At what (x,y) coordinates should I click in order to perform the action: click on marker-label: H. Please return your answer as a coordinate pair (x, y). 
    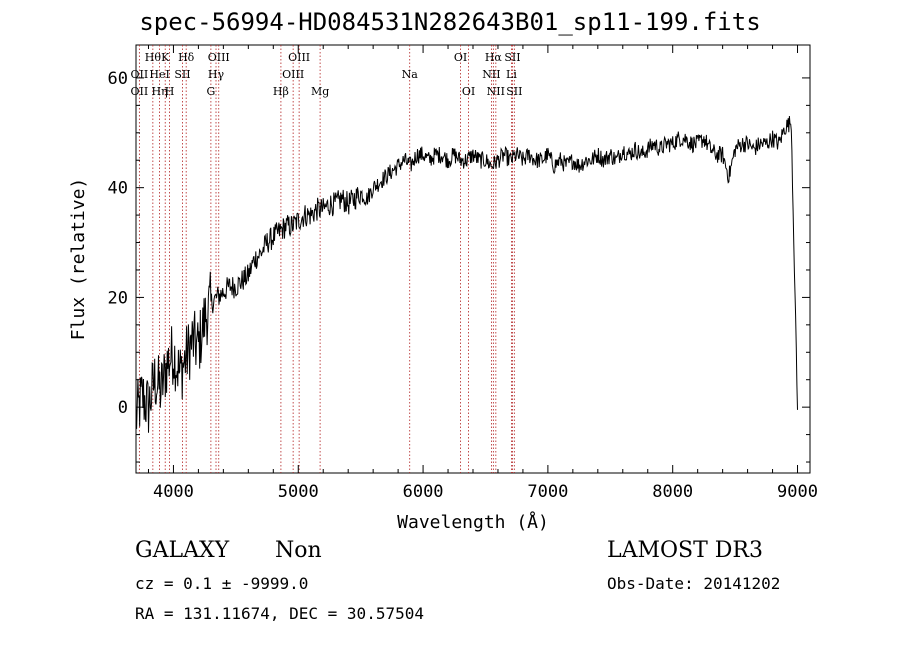
    Looking at the image, I should click on (170, 91).